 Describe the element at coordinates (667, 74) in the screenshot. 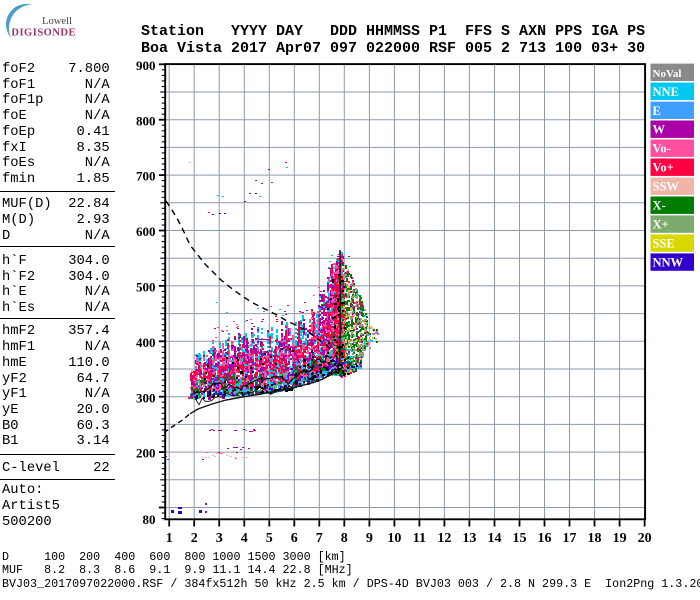

I see `svg-text: NoVal` at that location.